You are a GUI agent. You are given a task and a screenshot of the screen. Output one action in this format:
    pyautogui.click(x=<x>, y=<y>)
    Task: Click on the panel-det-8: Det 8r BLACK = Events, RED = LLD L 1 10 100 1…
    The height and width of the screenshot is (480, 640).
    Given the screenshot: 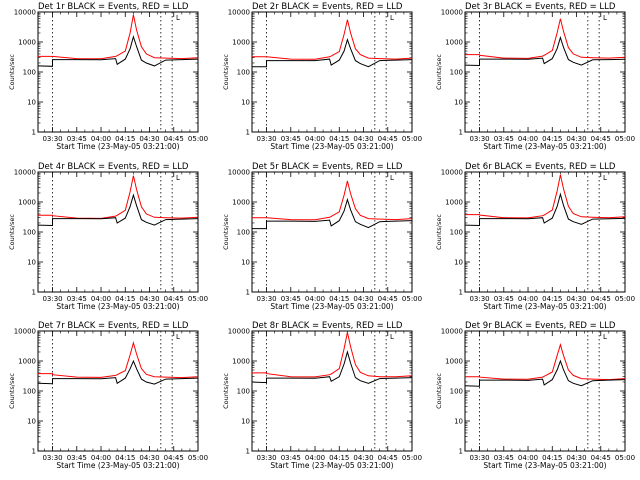 What is the action you would take?
    pyautogui.click(x=322, y=395)
    